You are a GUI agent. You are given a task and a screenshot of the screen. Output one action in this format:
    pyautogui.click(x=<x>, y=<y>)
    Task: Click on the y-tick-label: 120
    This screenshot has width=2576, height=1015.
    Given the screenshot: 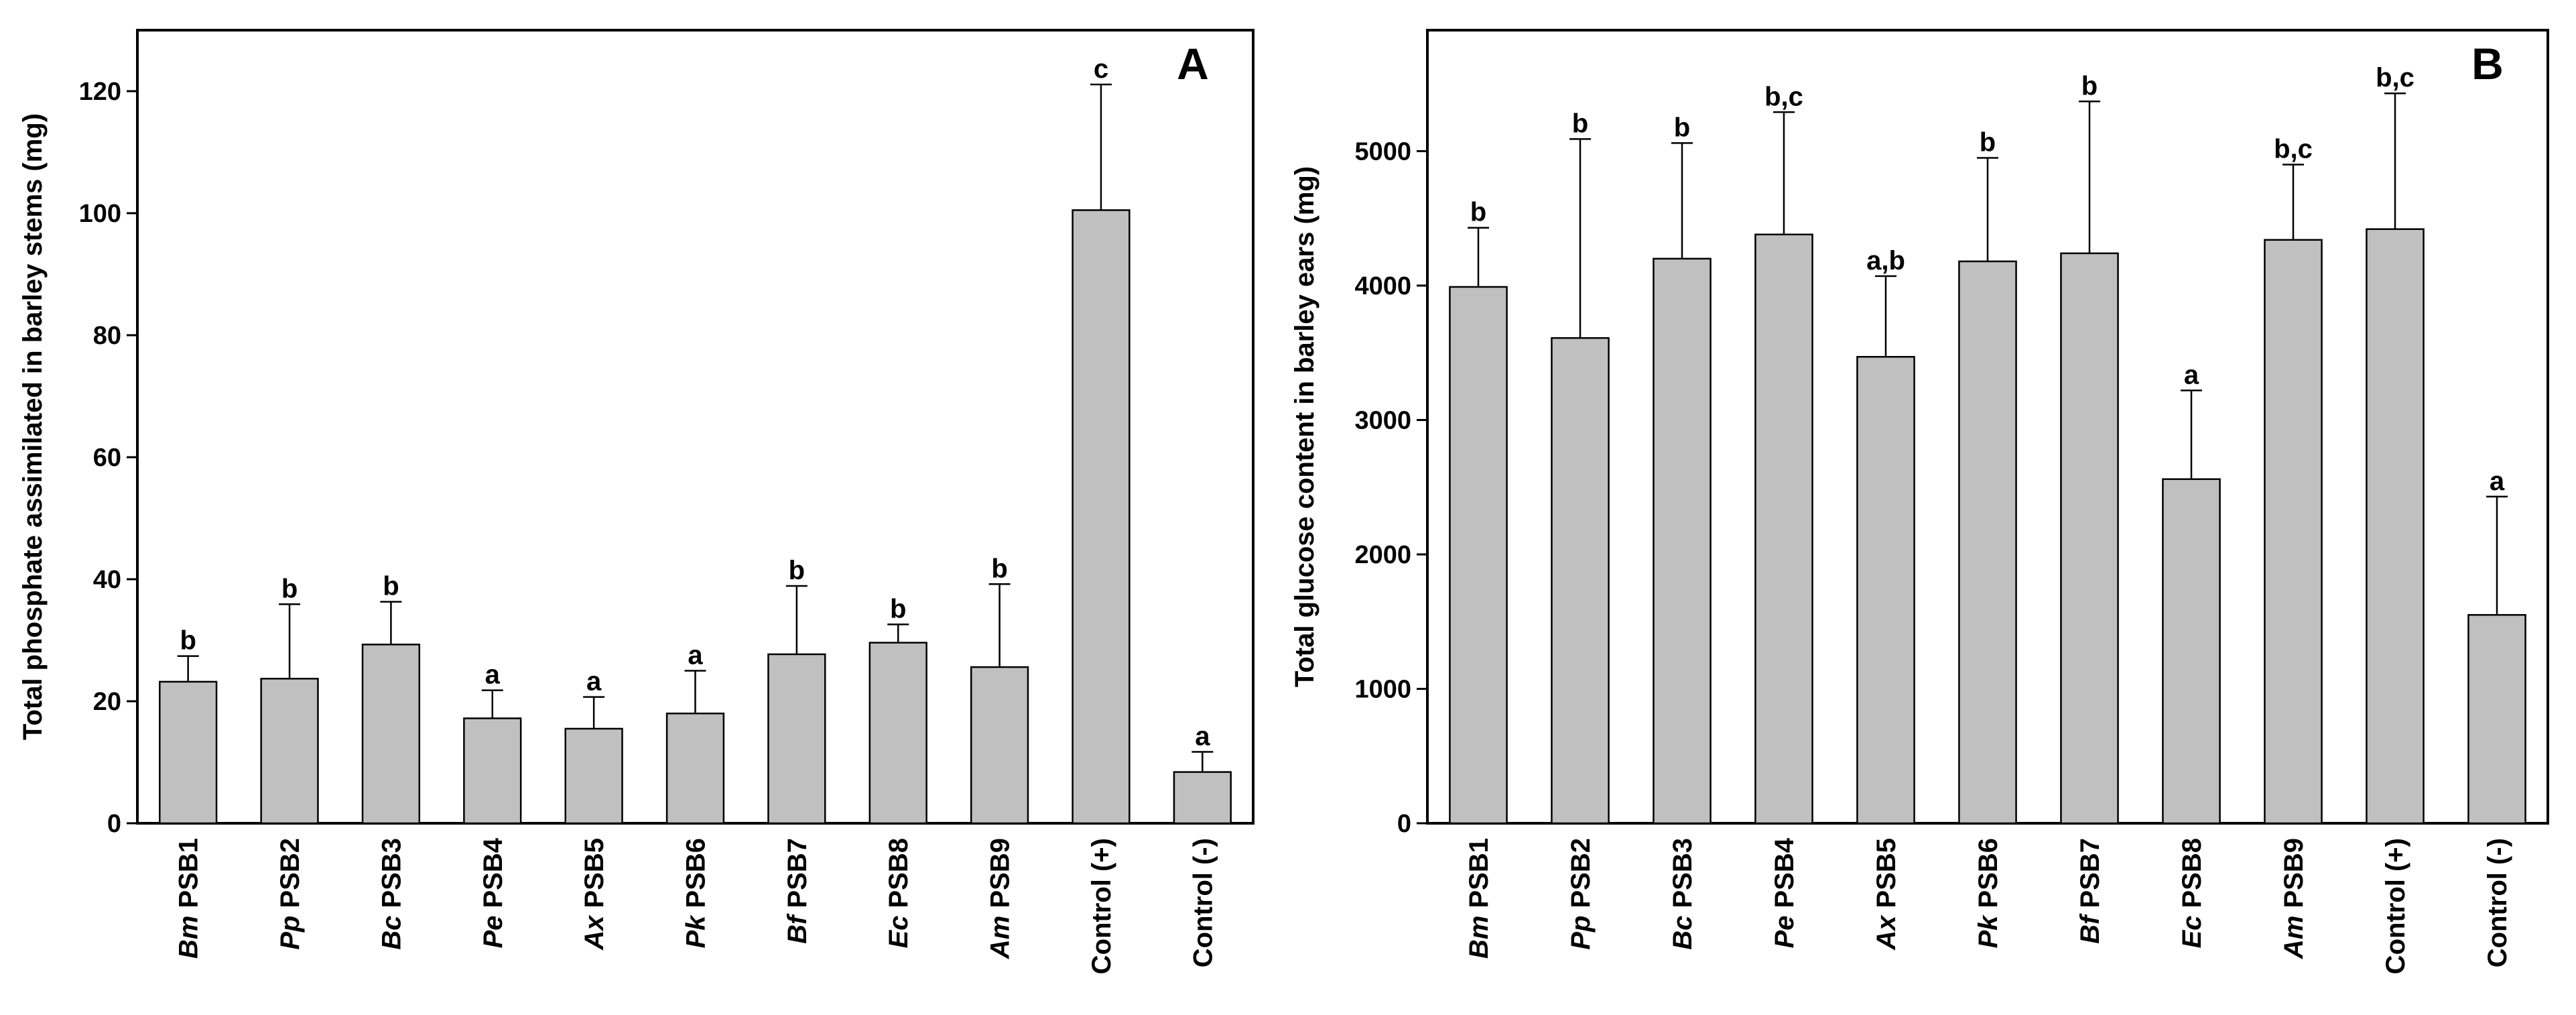 What is the action you would take?
    pyautogui.click(x=100, y=92)
    